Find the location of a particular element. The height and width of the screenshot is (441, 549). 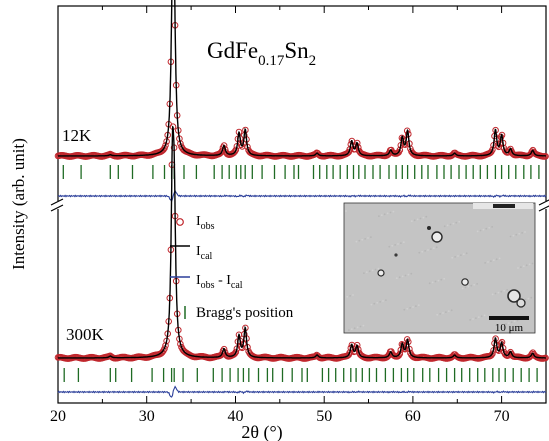

x-tick-label: 60 is located at coordinates (413, 416).